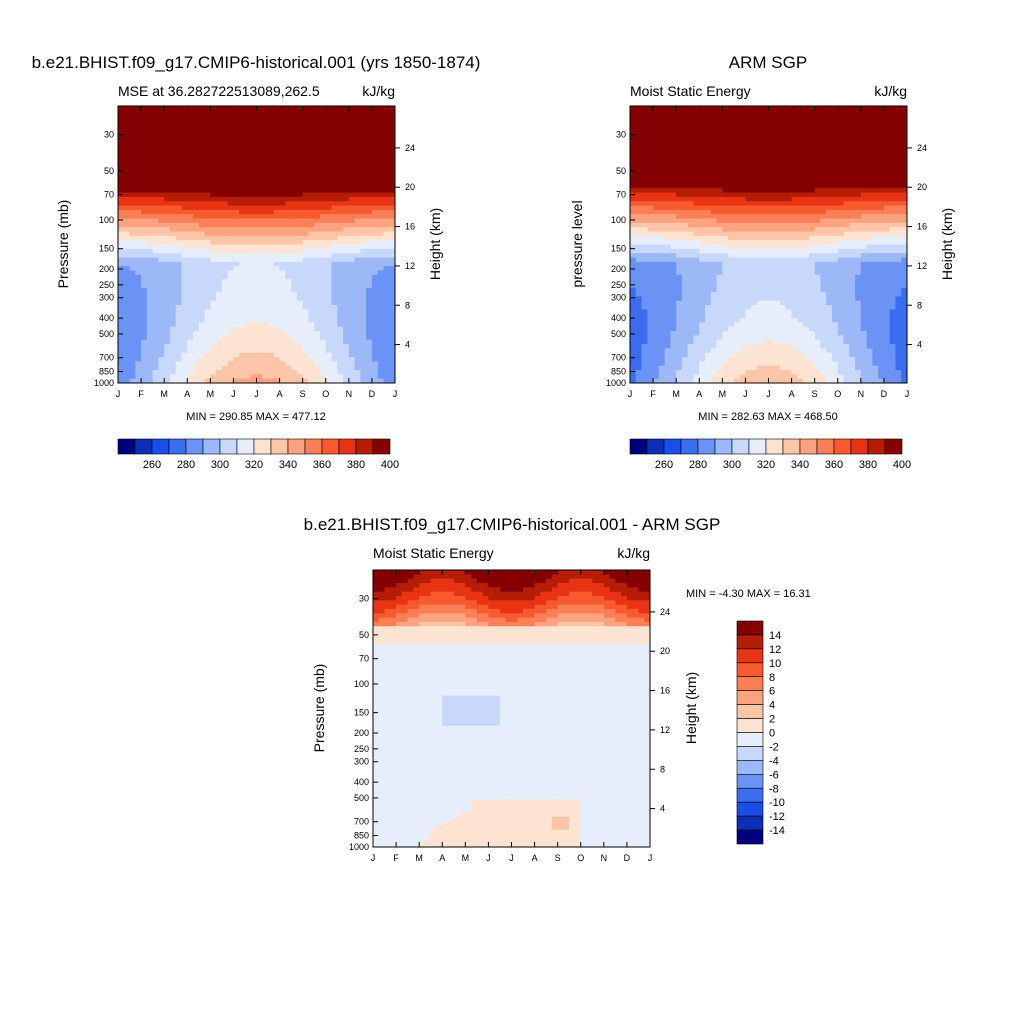  I want to click on colorbar-box, so click(245, 446).